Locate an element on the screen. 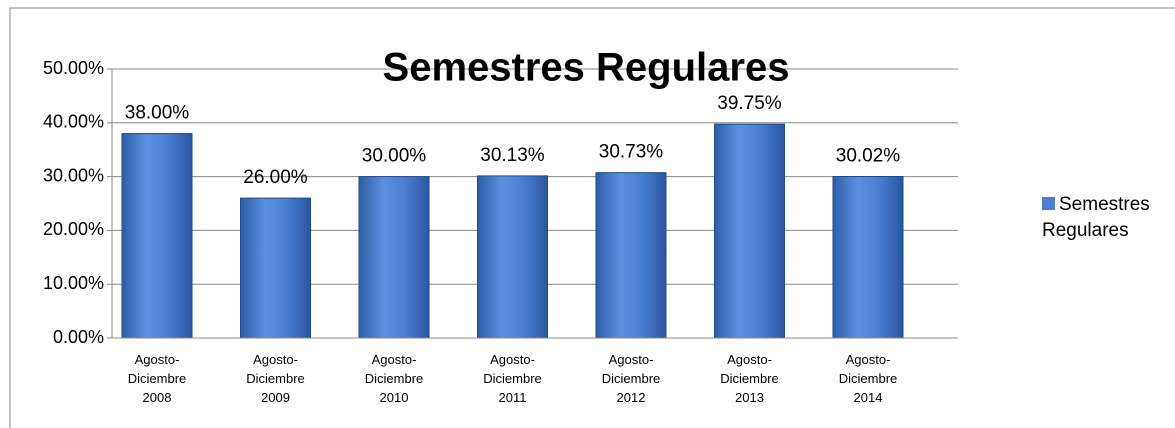 This screenshot has height=428, width=1175. legend-swatch is located at coordinates (1048, 203).